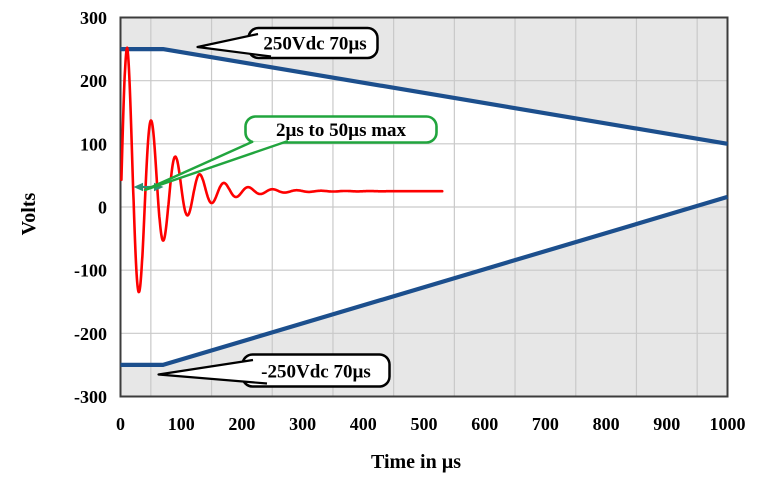 The image size is (768, 494). What do you see at coordinates (93, 144) in the screenshot?
I see `y-tick-label: 100` at bounding box center [93, 144].